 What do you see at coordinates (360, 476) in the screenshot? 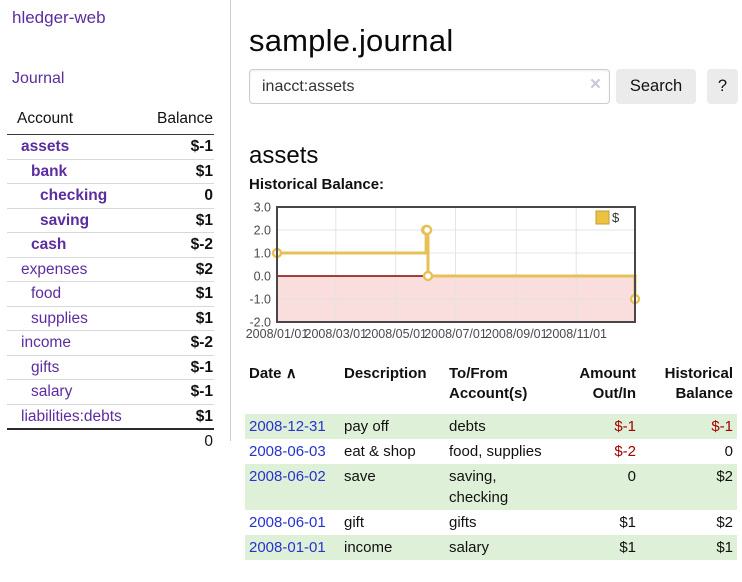
I see `transaction-description: save` at bounding box center [360, 476].